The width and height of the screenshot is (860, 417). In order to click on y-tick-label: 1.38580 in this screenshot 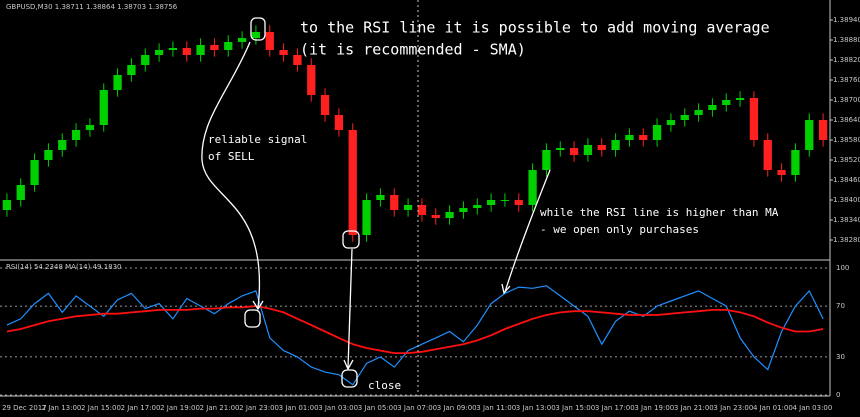, I will do `click(846, 140)`.